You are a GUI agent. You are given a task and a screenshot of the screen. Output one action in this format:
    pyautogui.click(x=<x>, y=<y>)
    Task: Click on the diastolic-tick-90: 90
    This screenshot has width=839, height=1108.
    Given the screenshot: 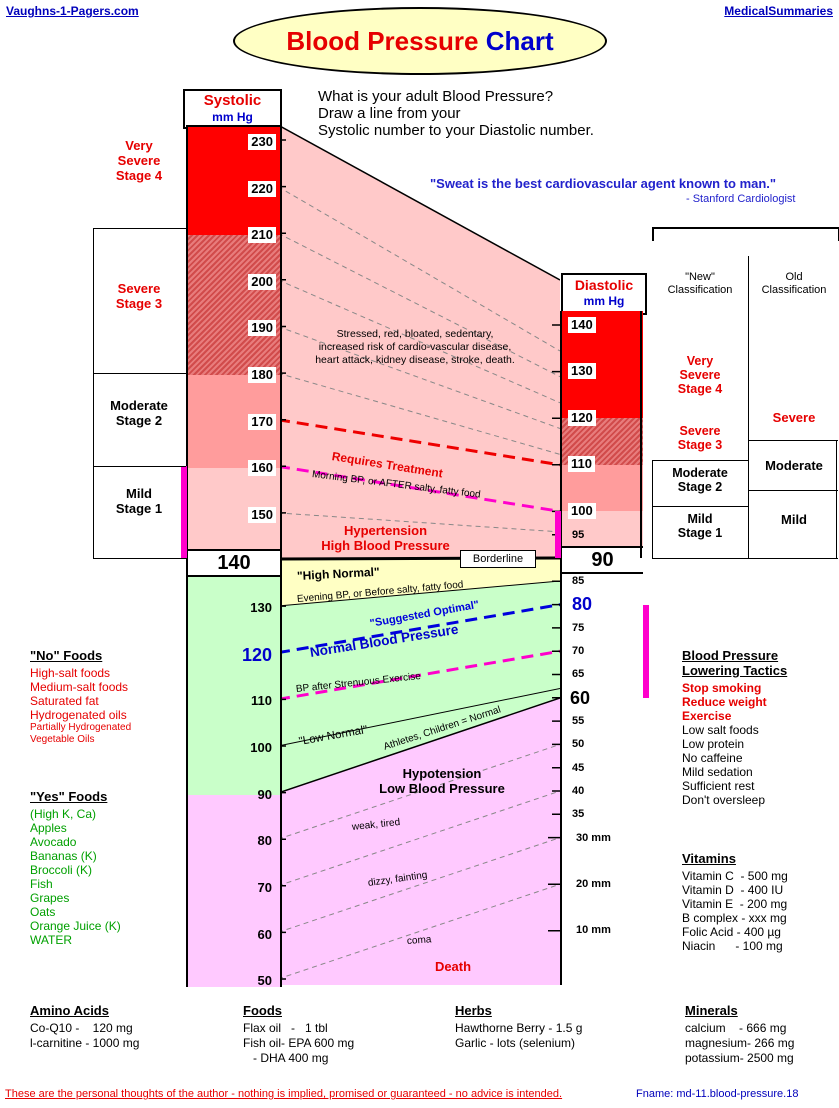 What is the action you would take?
    pyautogui.click(x=602, y=560)
    